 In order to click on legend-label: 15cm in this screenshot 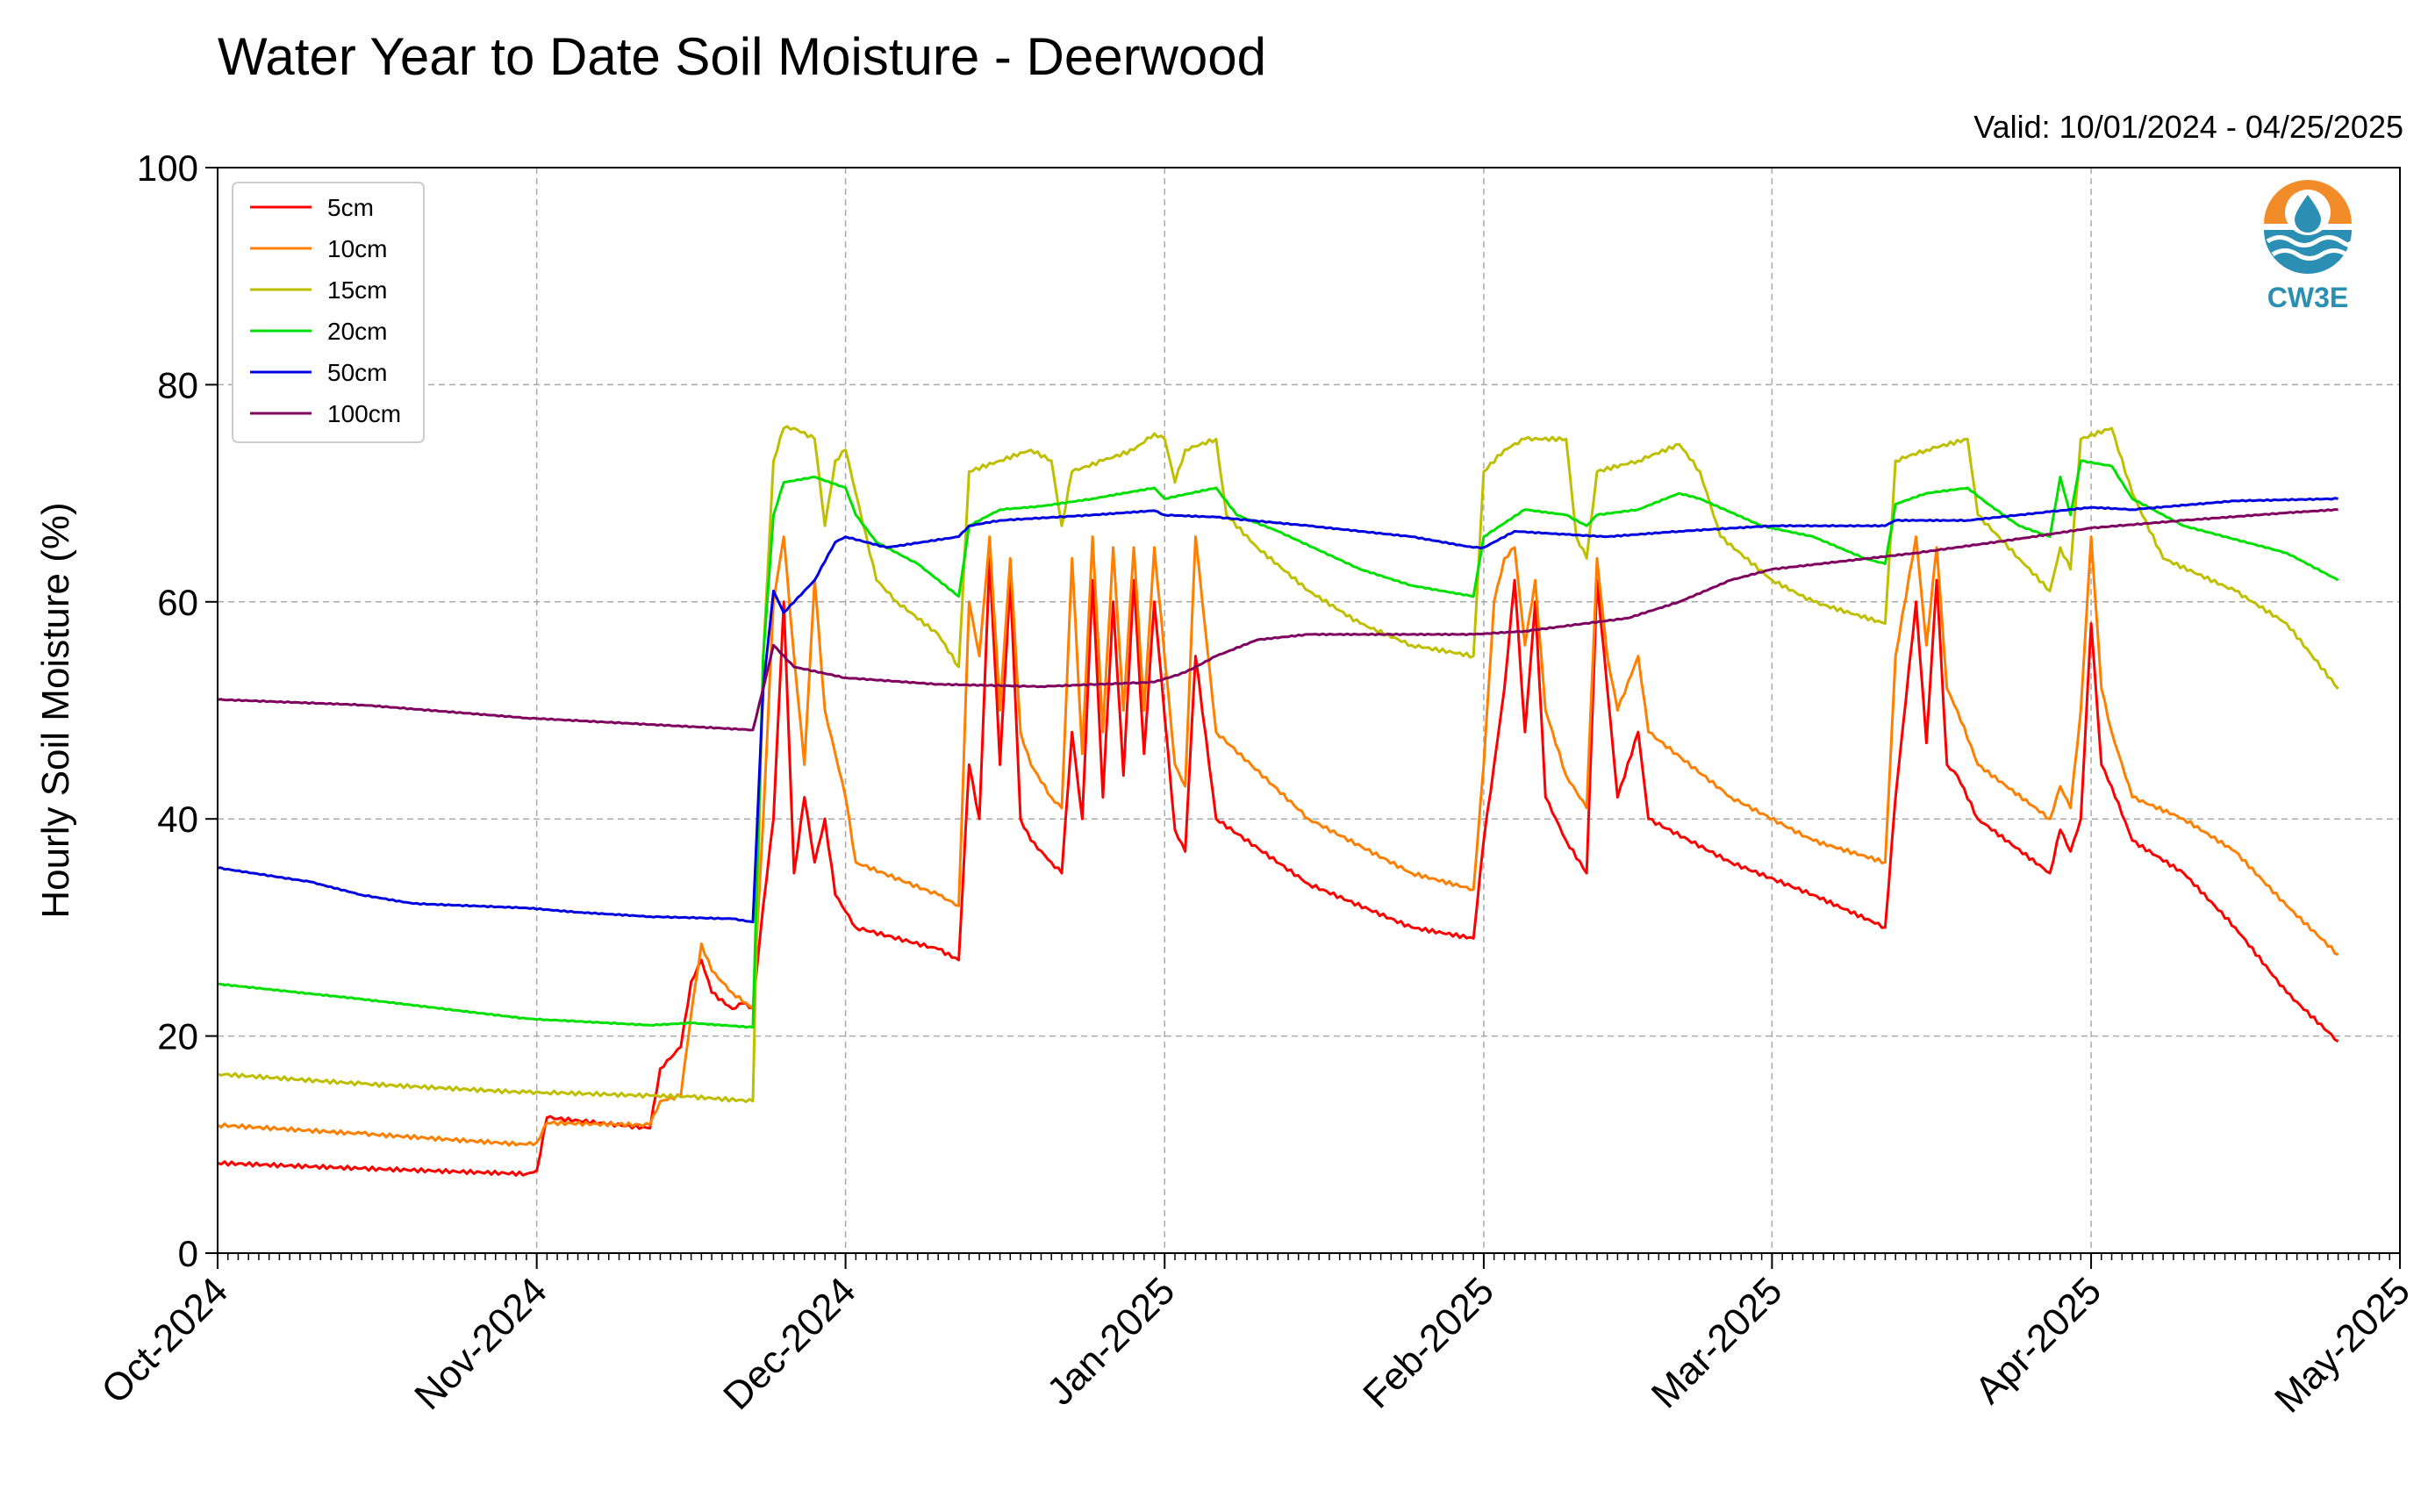, I will do `click(357, 290)`.